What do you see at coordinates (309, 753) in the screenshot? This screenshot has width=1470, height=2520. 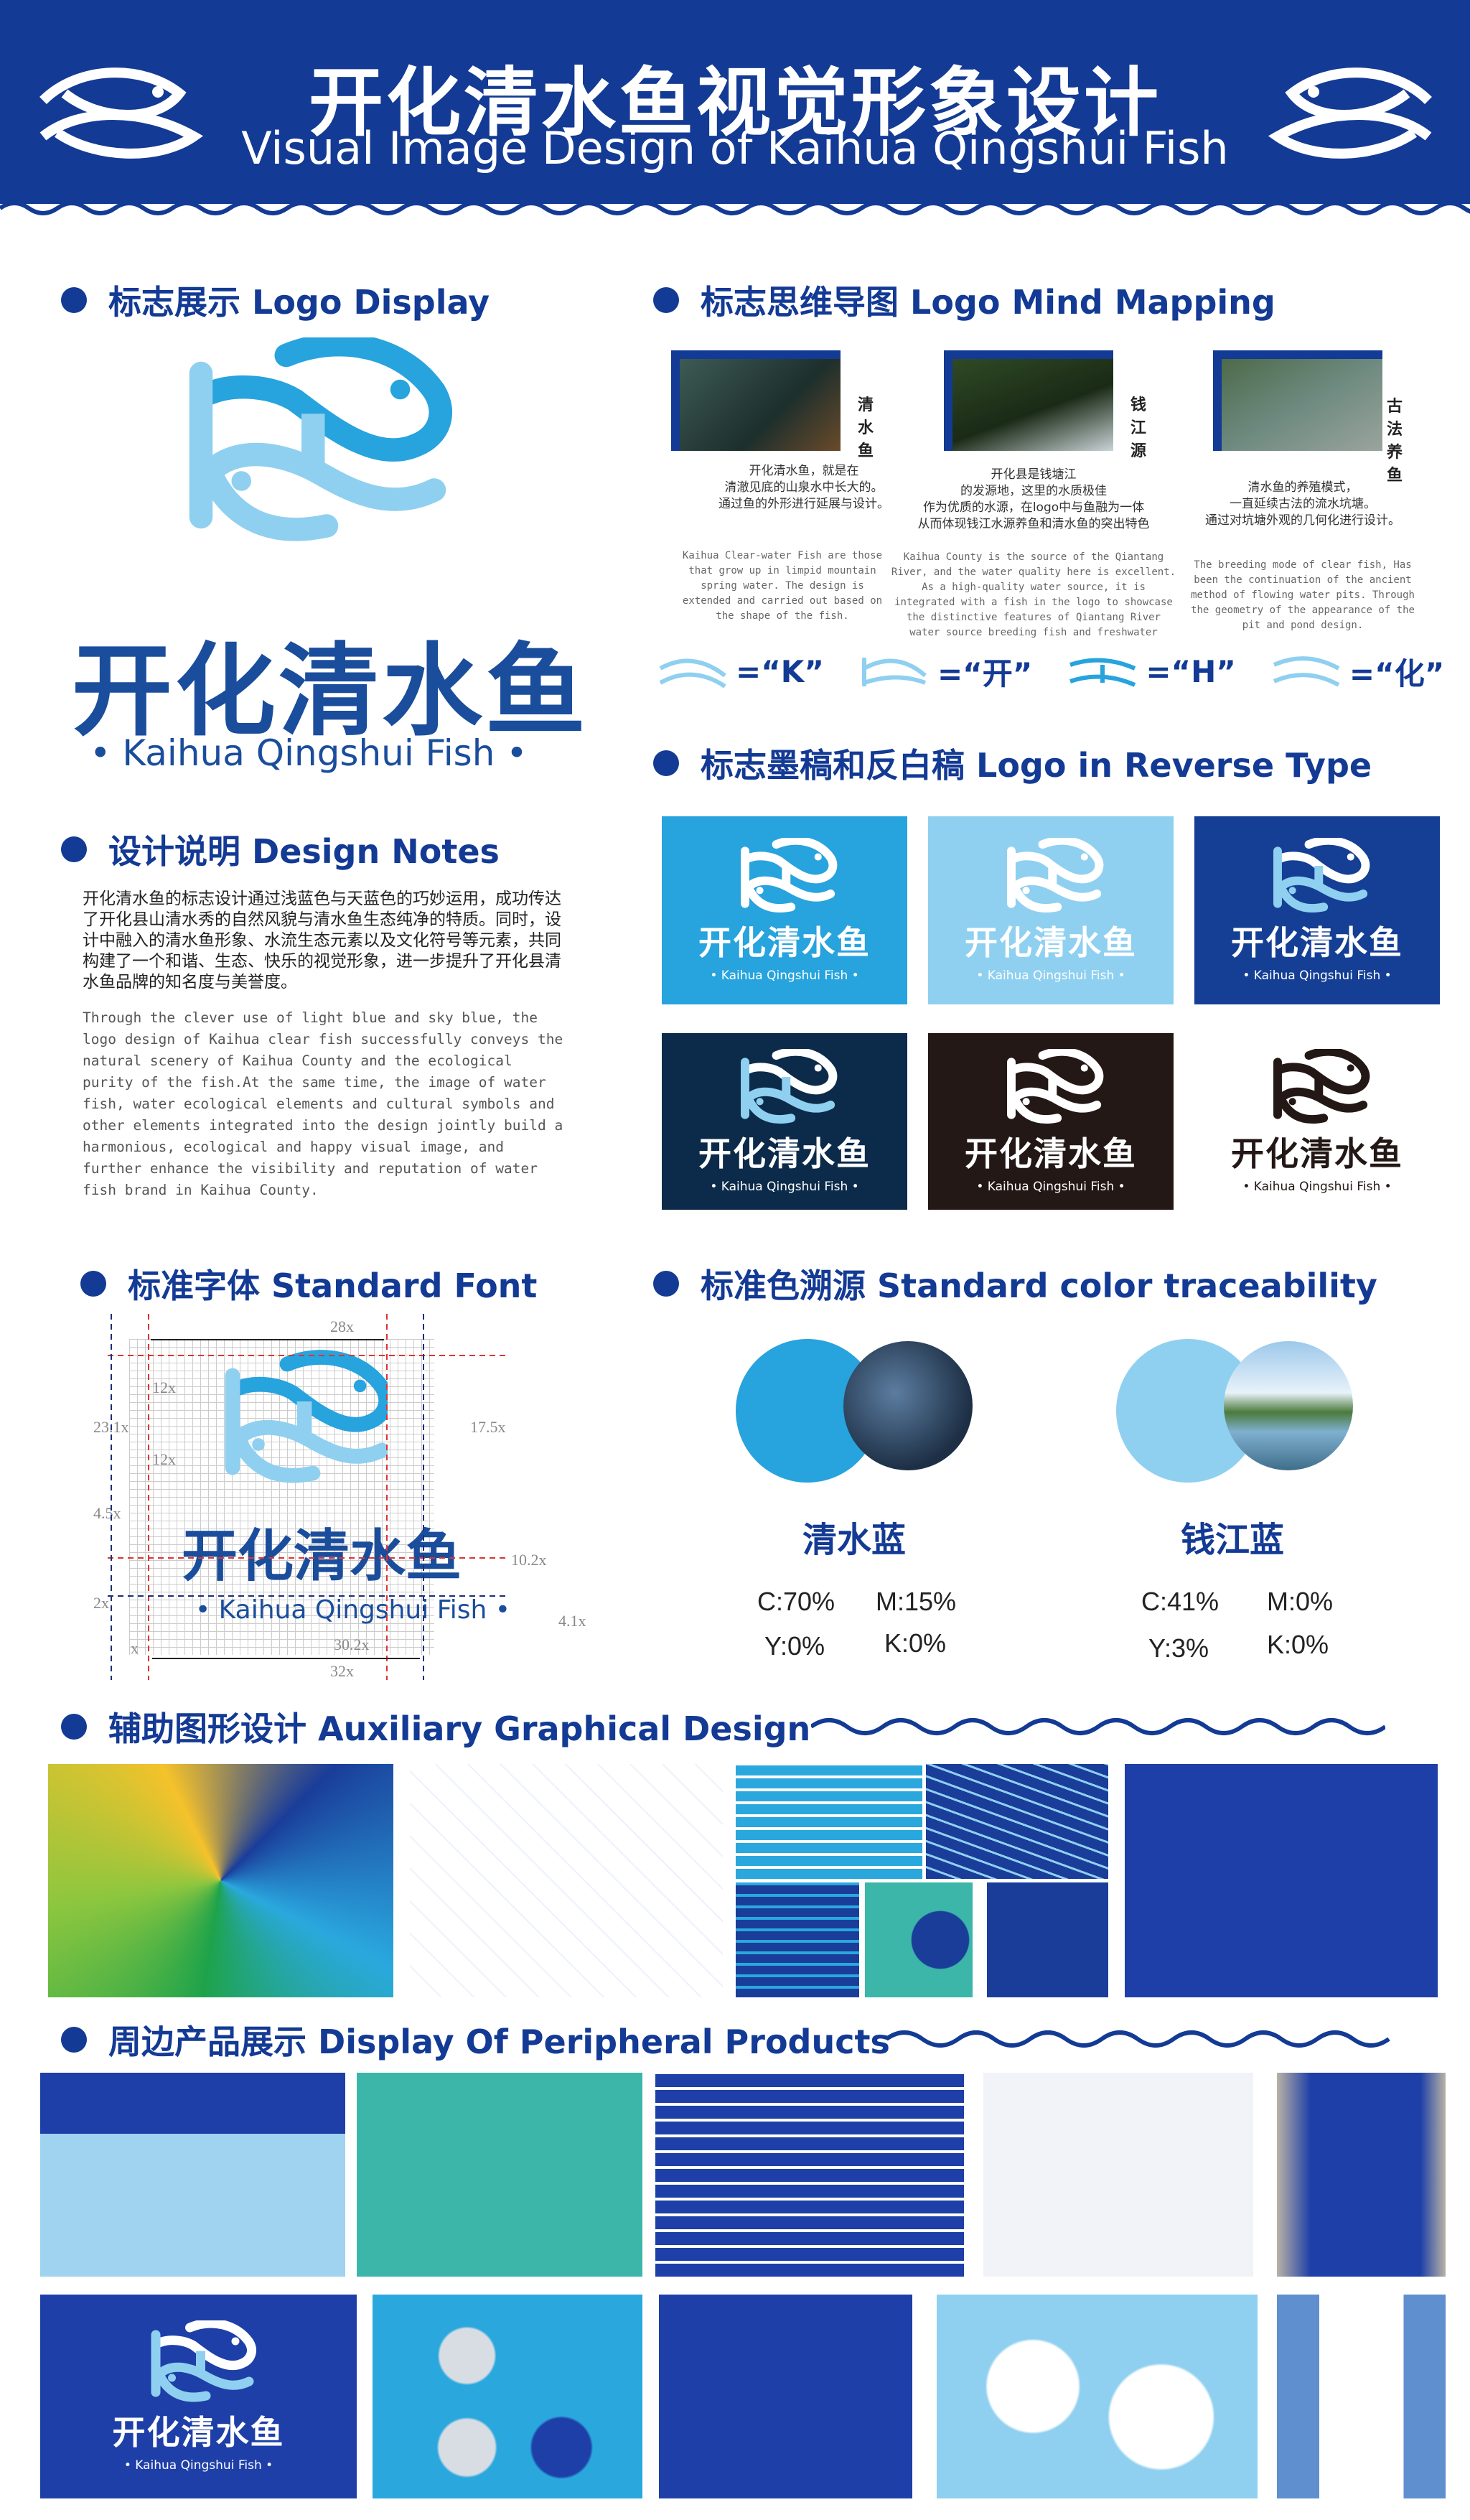 I see `brand-wordmark-en: • Kaihua Qingshui Fish •` at bounding box center [309, 753].